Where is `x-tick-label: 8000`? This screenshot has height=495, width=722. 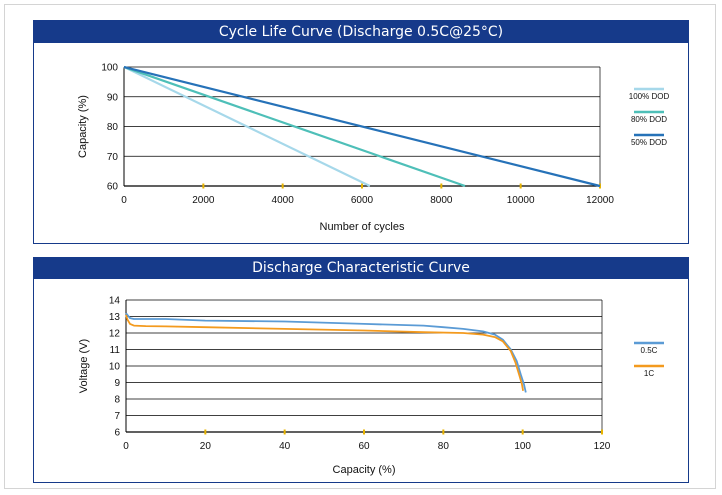 x-tick-label: 8000 is located at coordinates (441, 200).